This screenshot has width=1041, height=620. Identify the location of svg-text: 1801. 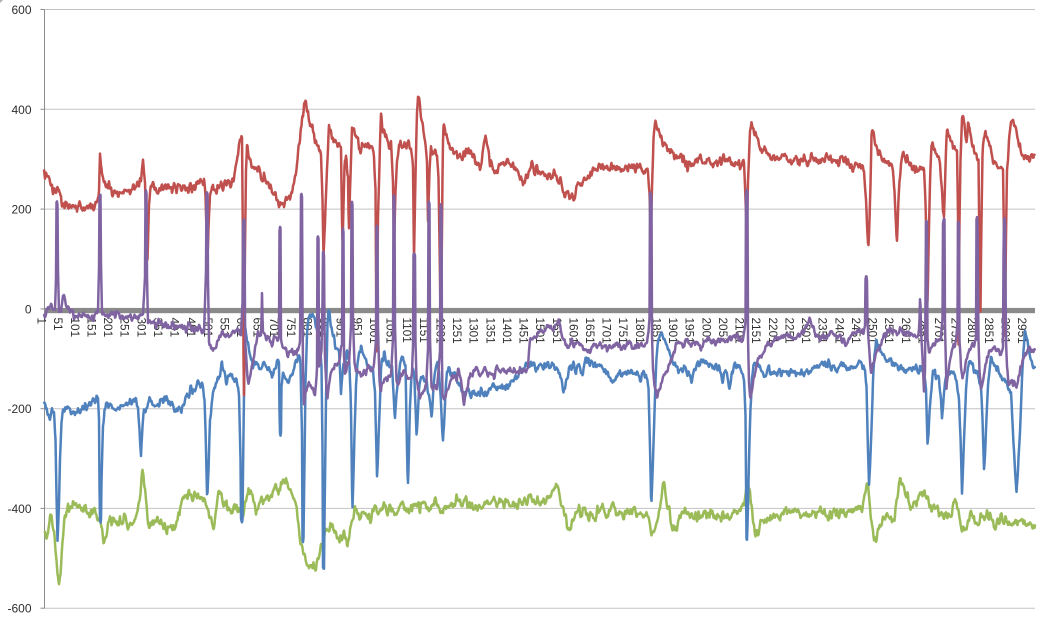
(640, 331).